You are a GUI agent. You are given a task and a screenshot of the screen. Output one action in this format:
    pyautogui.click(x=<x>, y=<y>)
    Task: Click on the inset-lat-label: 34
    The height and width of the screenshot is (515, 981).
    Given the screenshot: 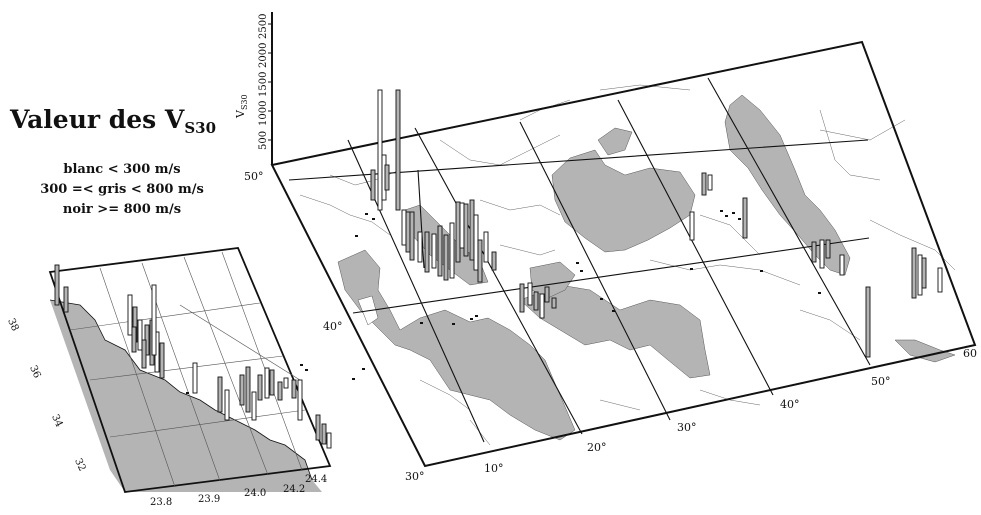 What is the action you would take?
    pyautogui.click(x=56, y=421)
    